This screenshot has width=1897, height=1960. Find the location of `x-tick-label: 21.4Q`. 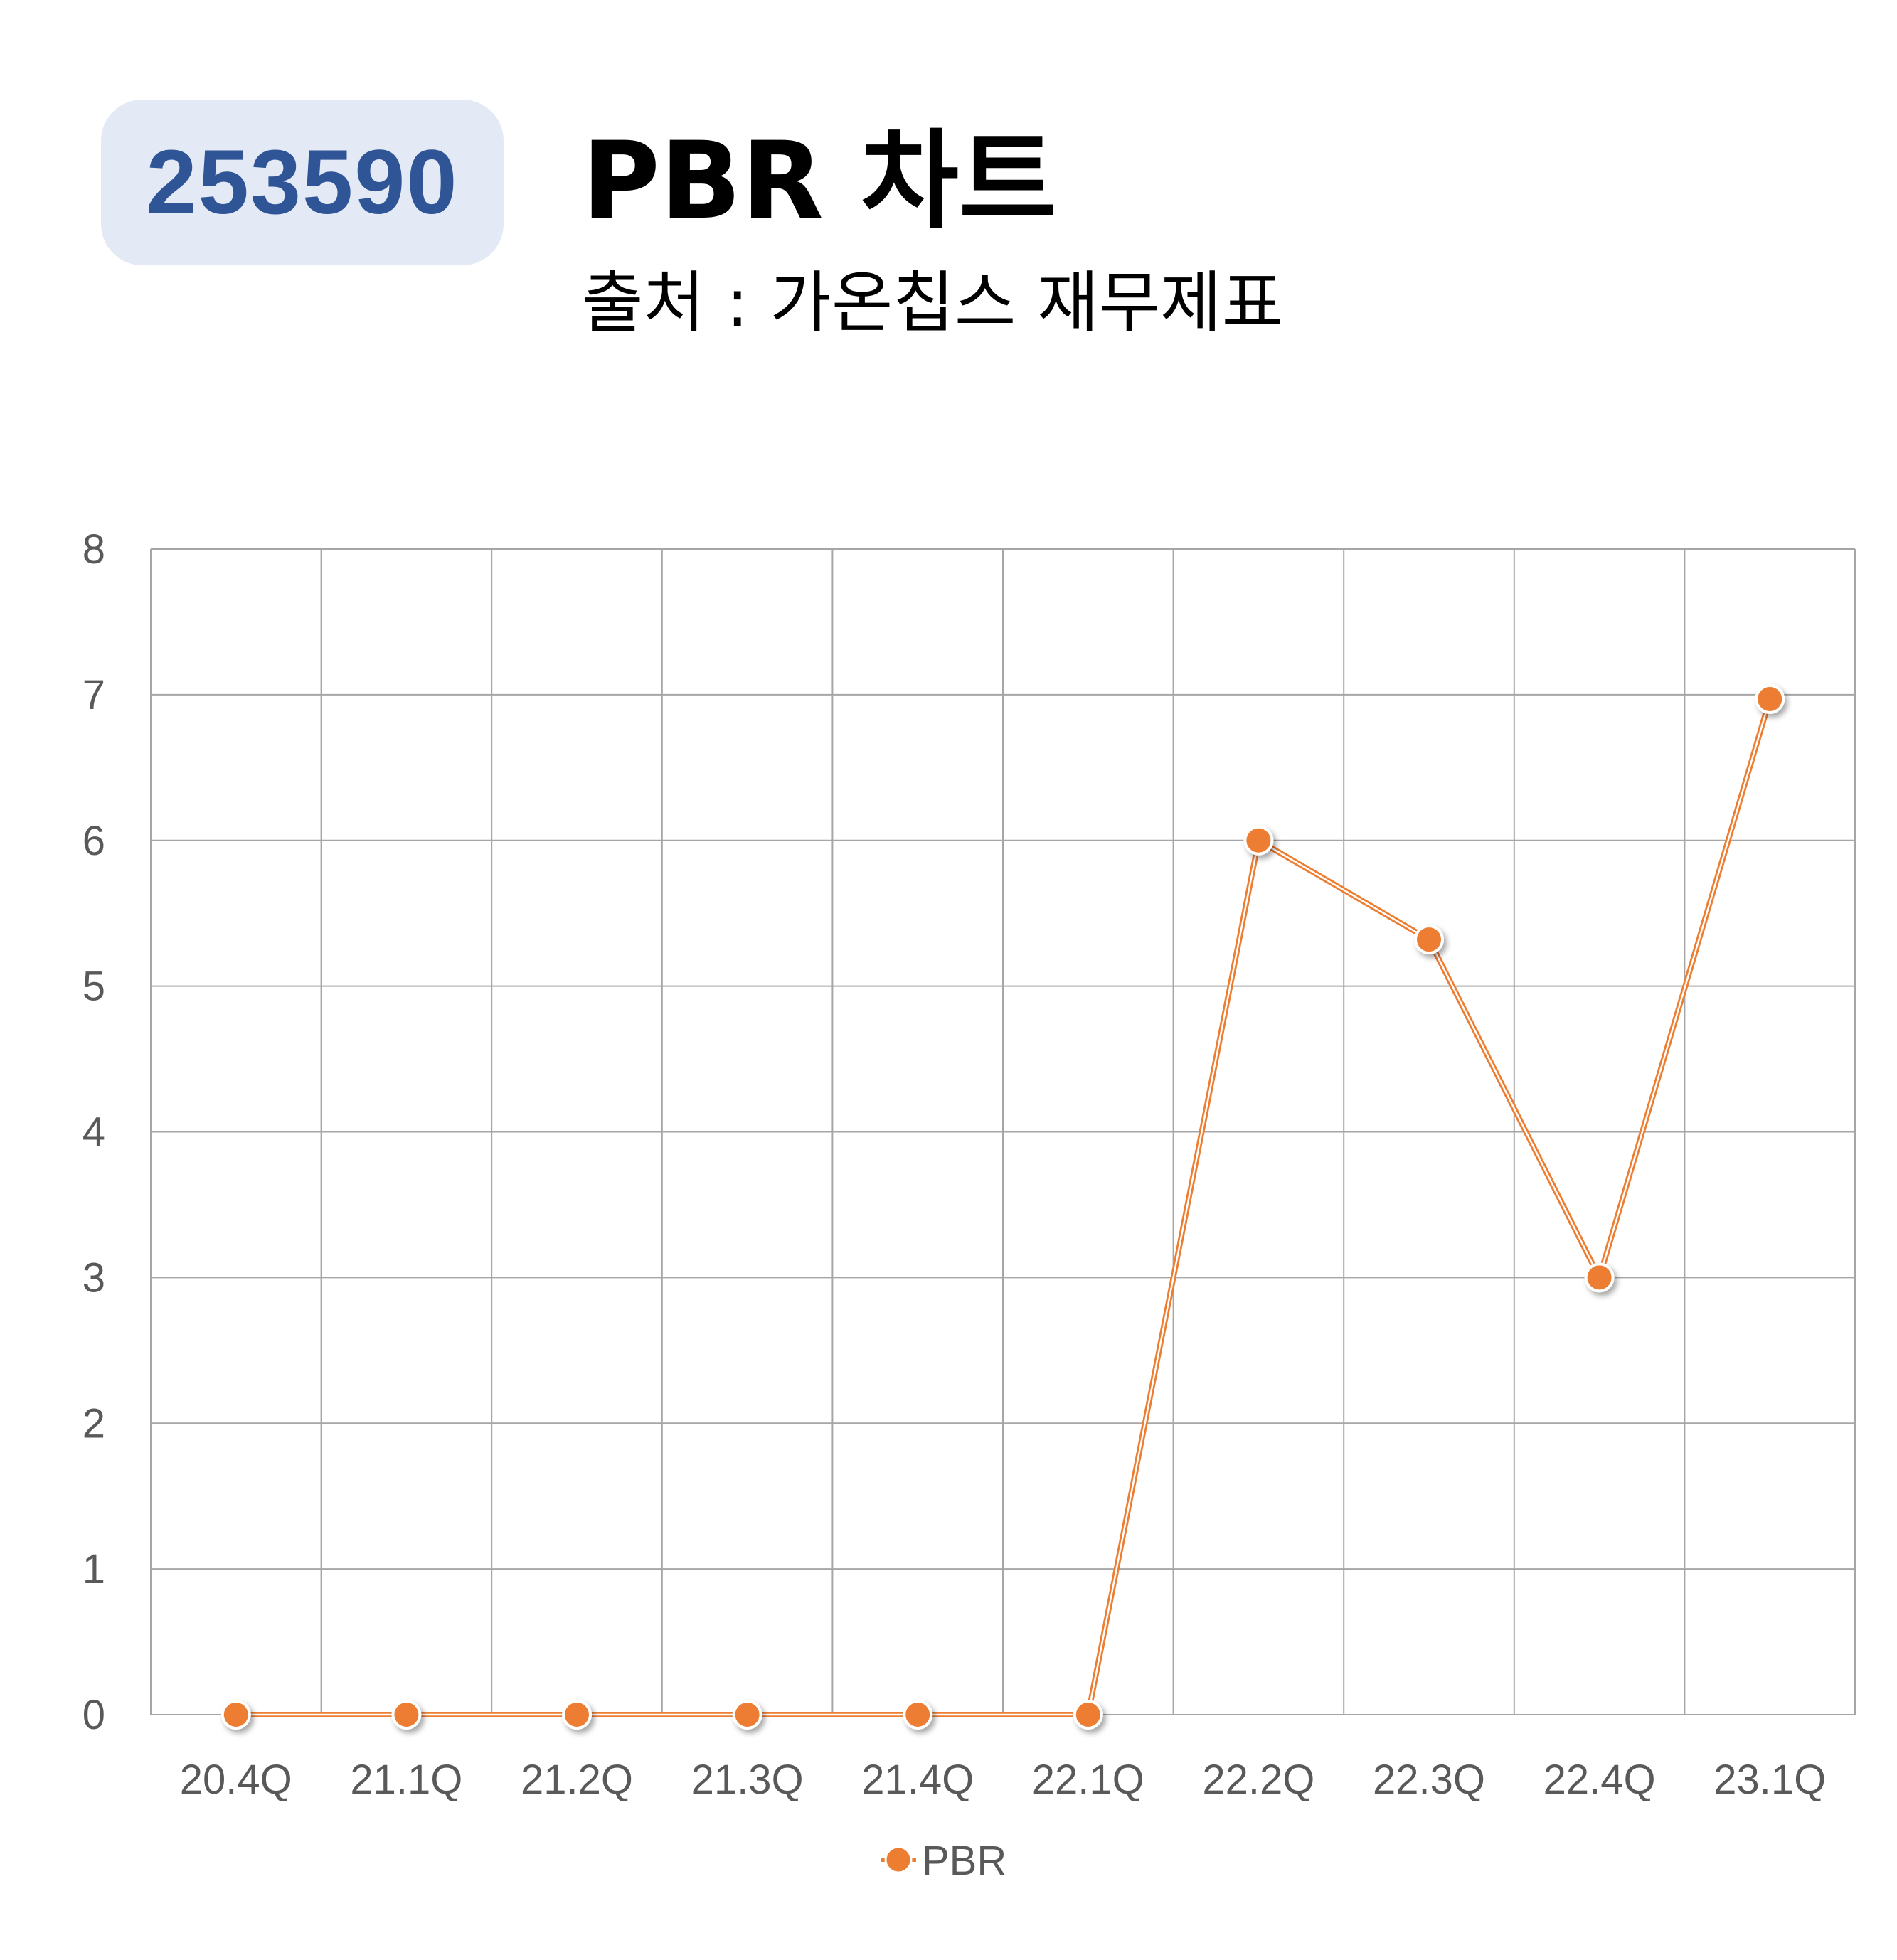

x-tick-label: 21.4Q is located at coordinates (917, 1780).